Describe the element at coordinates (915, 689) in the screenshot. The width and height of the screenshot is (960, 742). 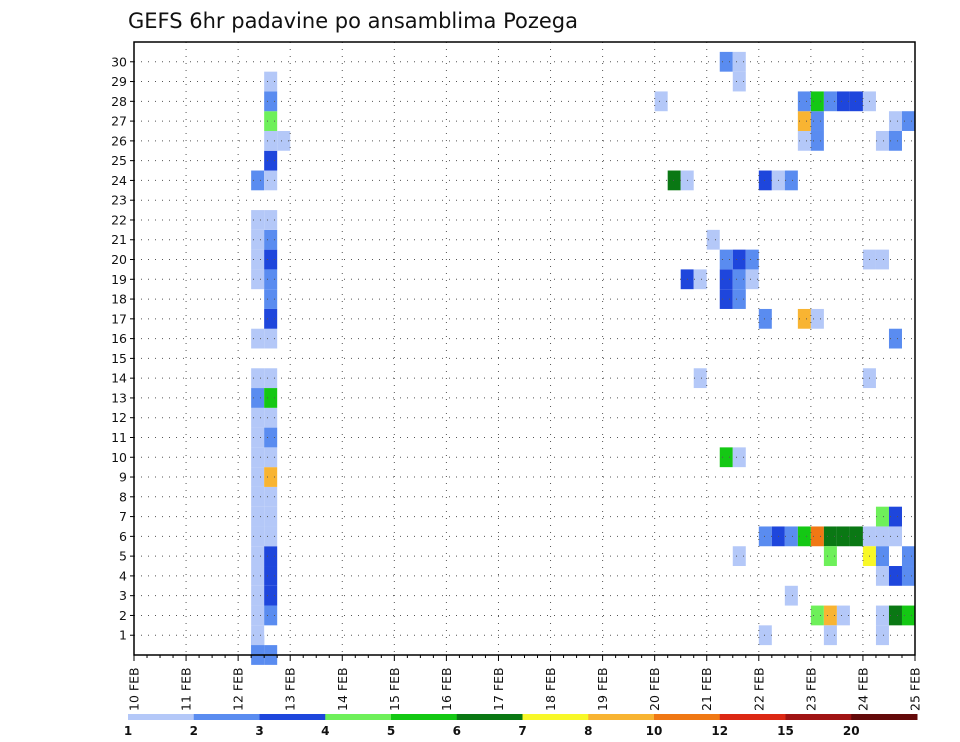
I see `x-tick-label: 25 FEB` at that location.